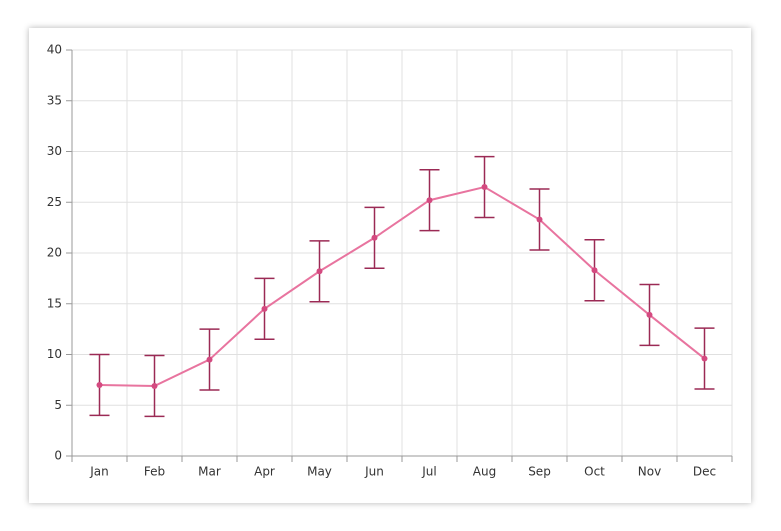 Image resolution: width=781 pixels, height=531 pixels. Describe the element at coordinates (54, 50) in the screenshot. I see `y-tick-label: 40` at that location.